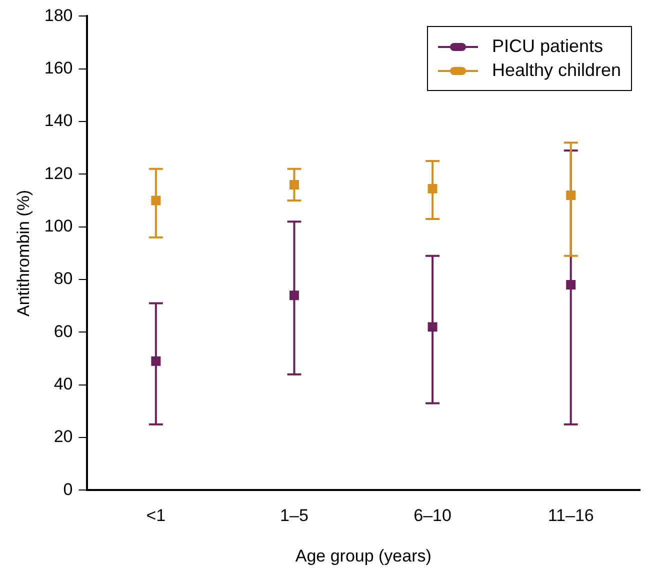  Describe the element at coordinates (63, 331) in the screenshot. I see `y-tick-label: 60` at that location.